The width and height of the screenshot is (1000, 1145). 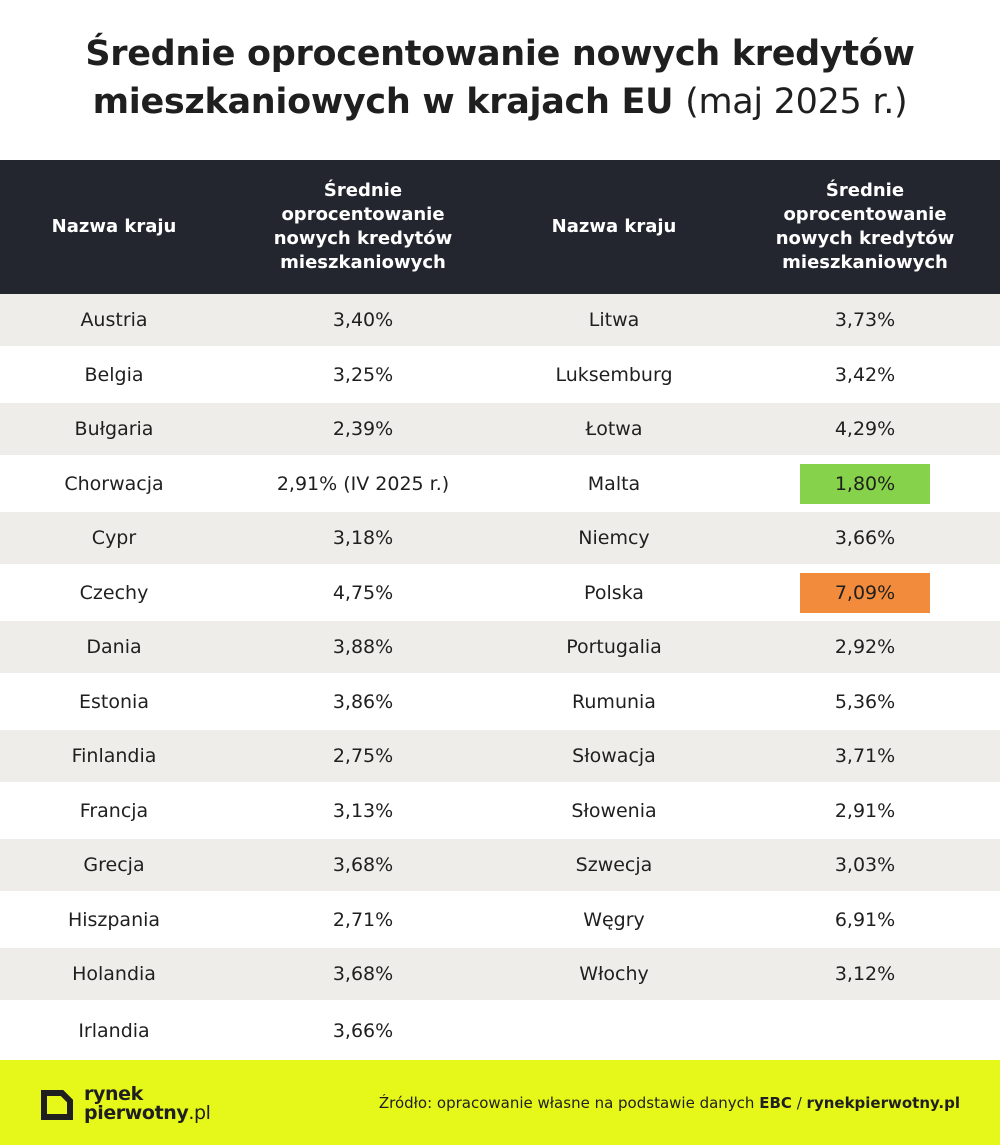 I want to click on country-cell: Hiszpania, so click(x=114, y=919).